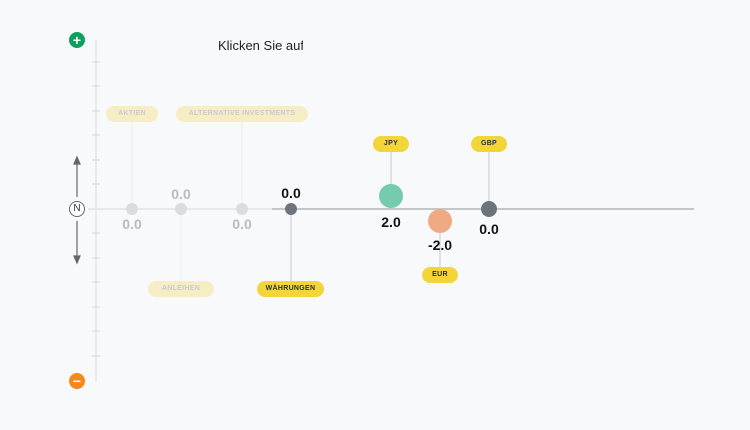 The height and width of the screenshot is (430, 750). I want to click on value-anleihen-top: 0.0, so click(181, 194).